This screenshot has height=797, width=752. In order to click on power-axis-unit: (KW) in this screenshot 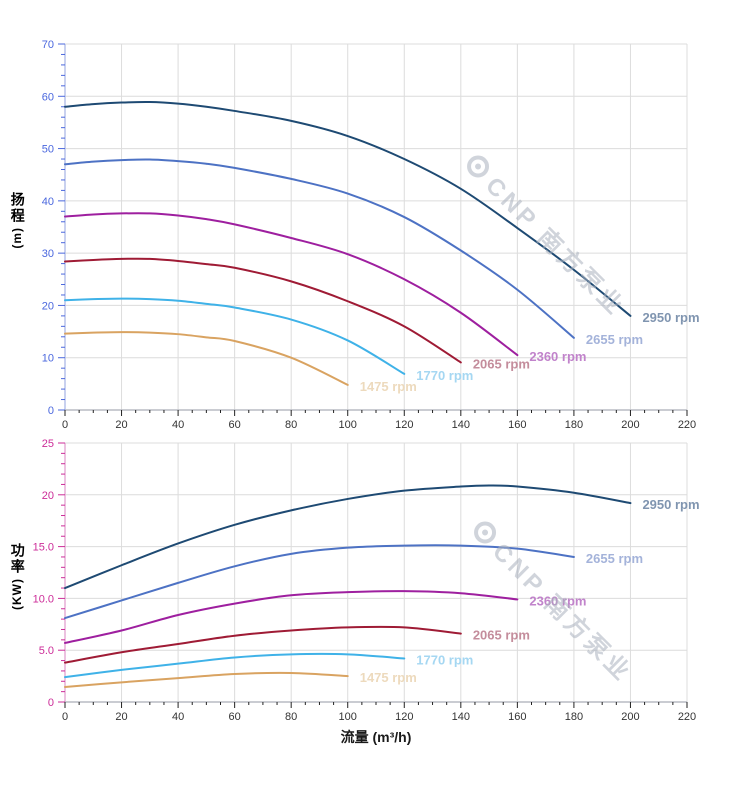, I will do `click(17, 594)`.